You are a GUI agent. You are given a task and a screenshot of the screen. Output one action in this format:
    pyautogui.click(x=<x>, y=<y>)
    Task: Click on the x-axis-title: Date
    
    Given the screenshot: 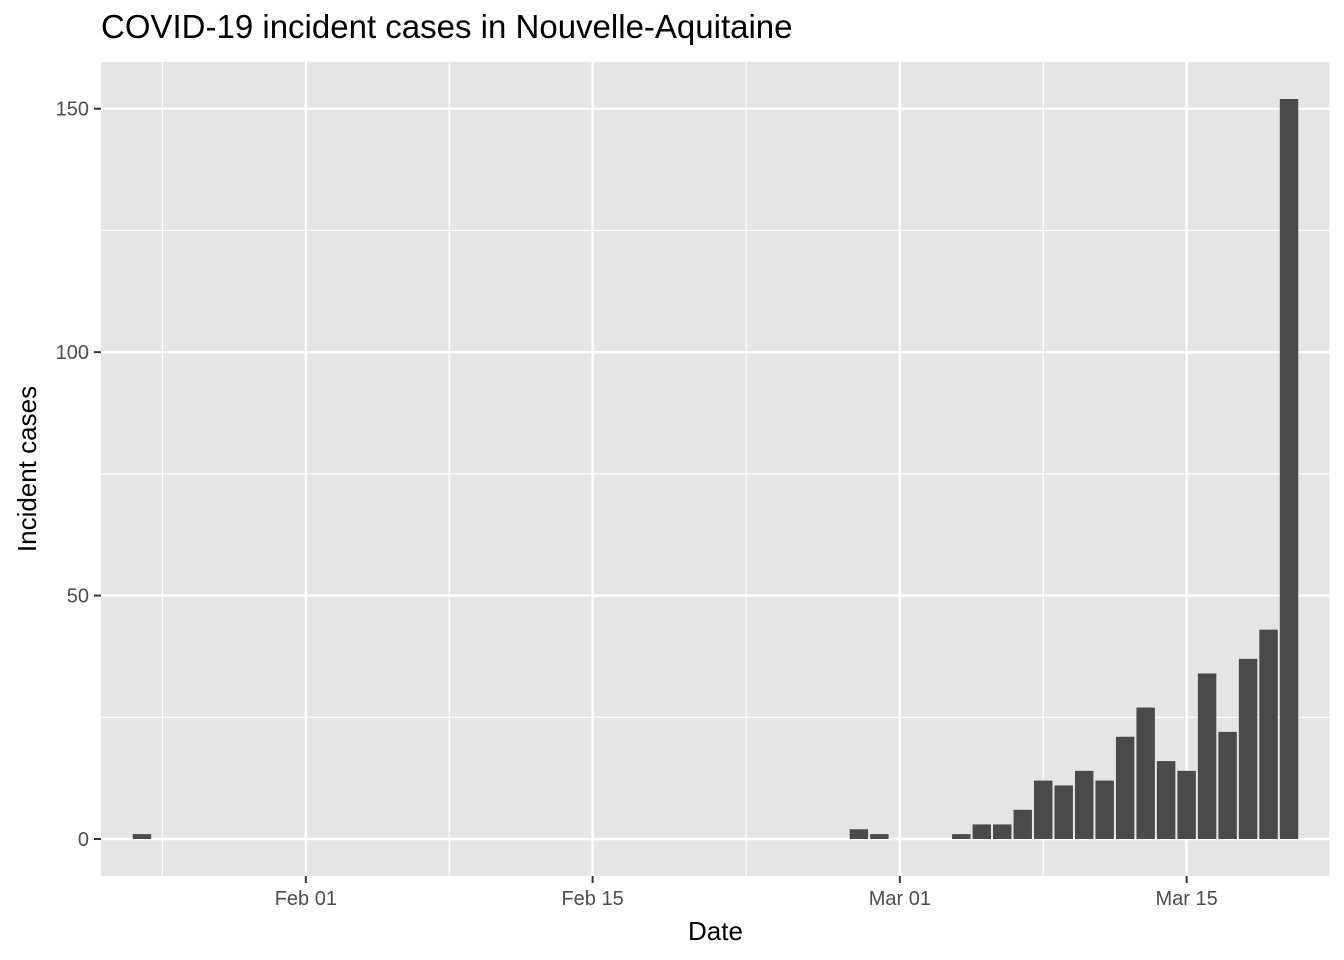 What is the action you would take?
    pyautogui.click(x=715, y=931)
    